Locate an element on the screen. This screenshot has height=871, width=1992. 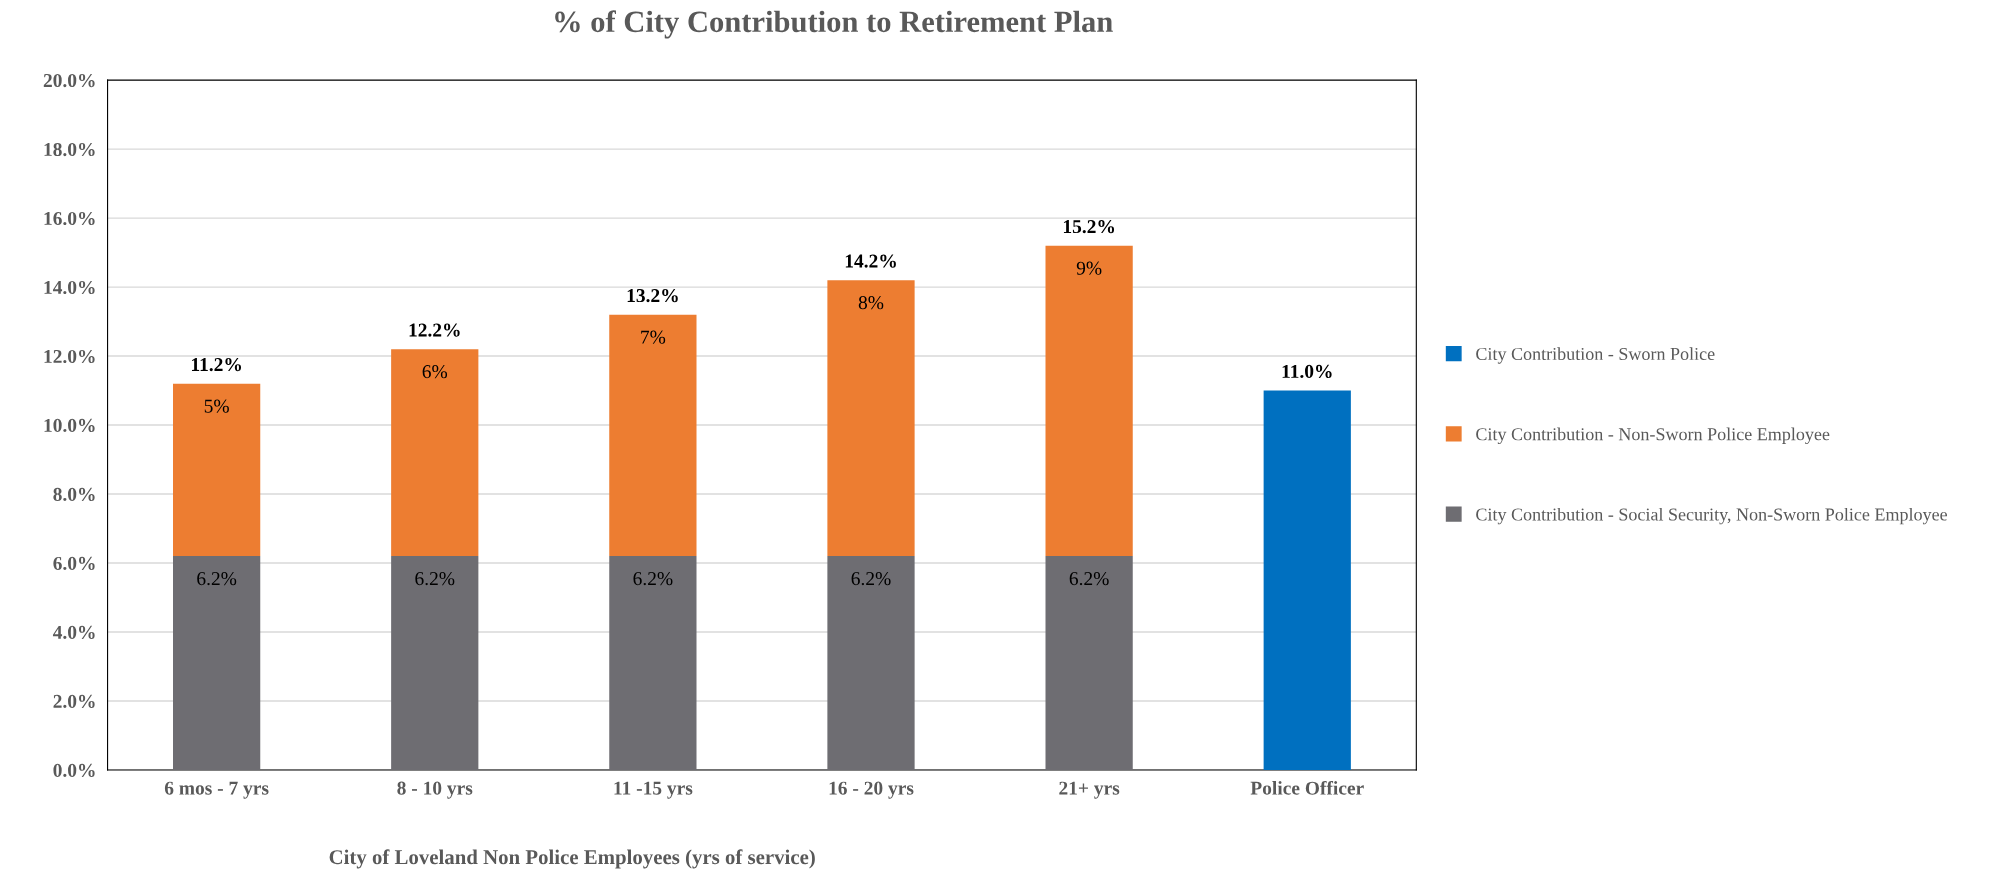
data-label: 7% is located at coordinates (653, 337).